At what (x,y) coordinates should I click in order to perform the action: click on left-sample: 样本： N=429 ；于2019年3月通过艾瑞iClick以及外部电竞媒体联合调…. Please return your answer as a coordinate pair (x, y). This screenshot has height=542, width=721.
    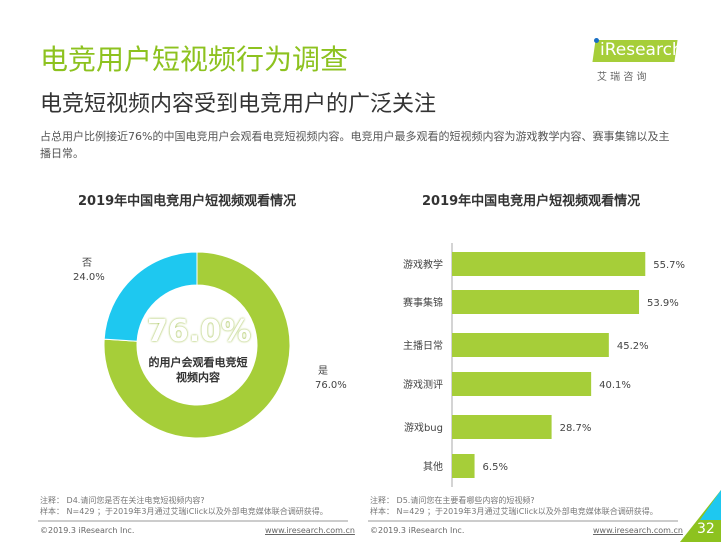
    Looking at the image, I should click on (184, 511).